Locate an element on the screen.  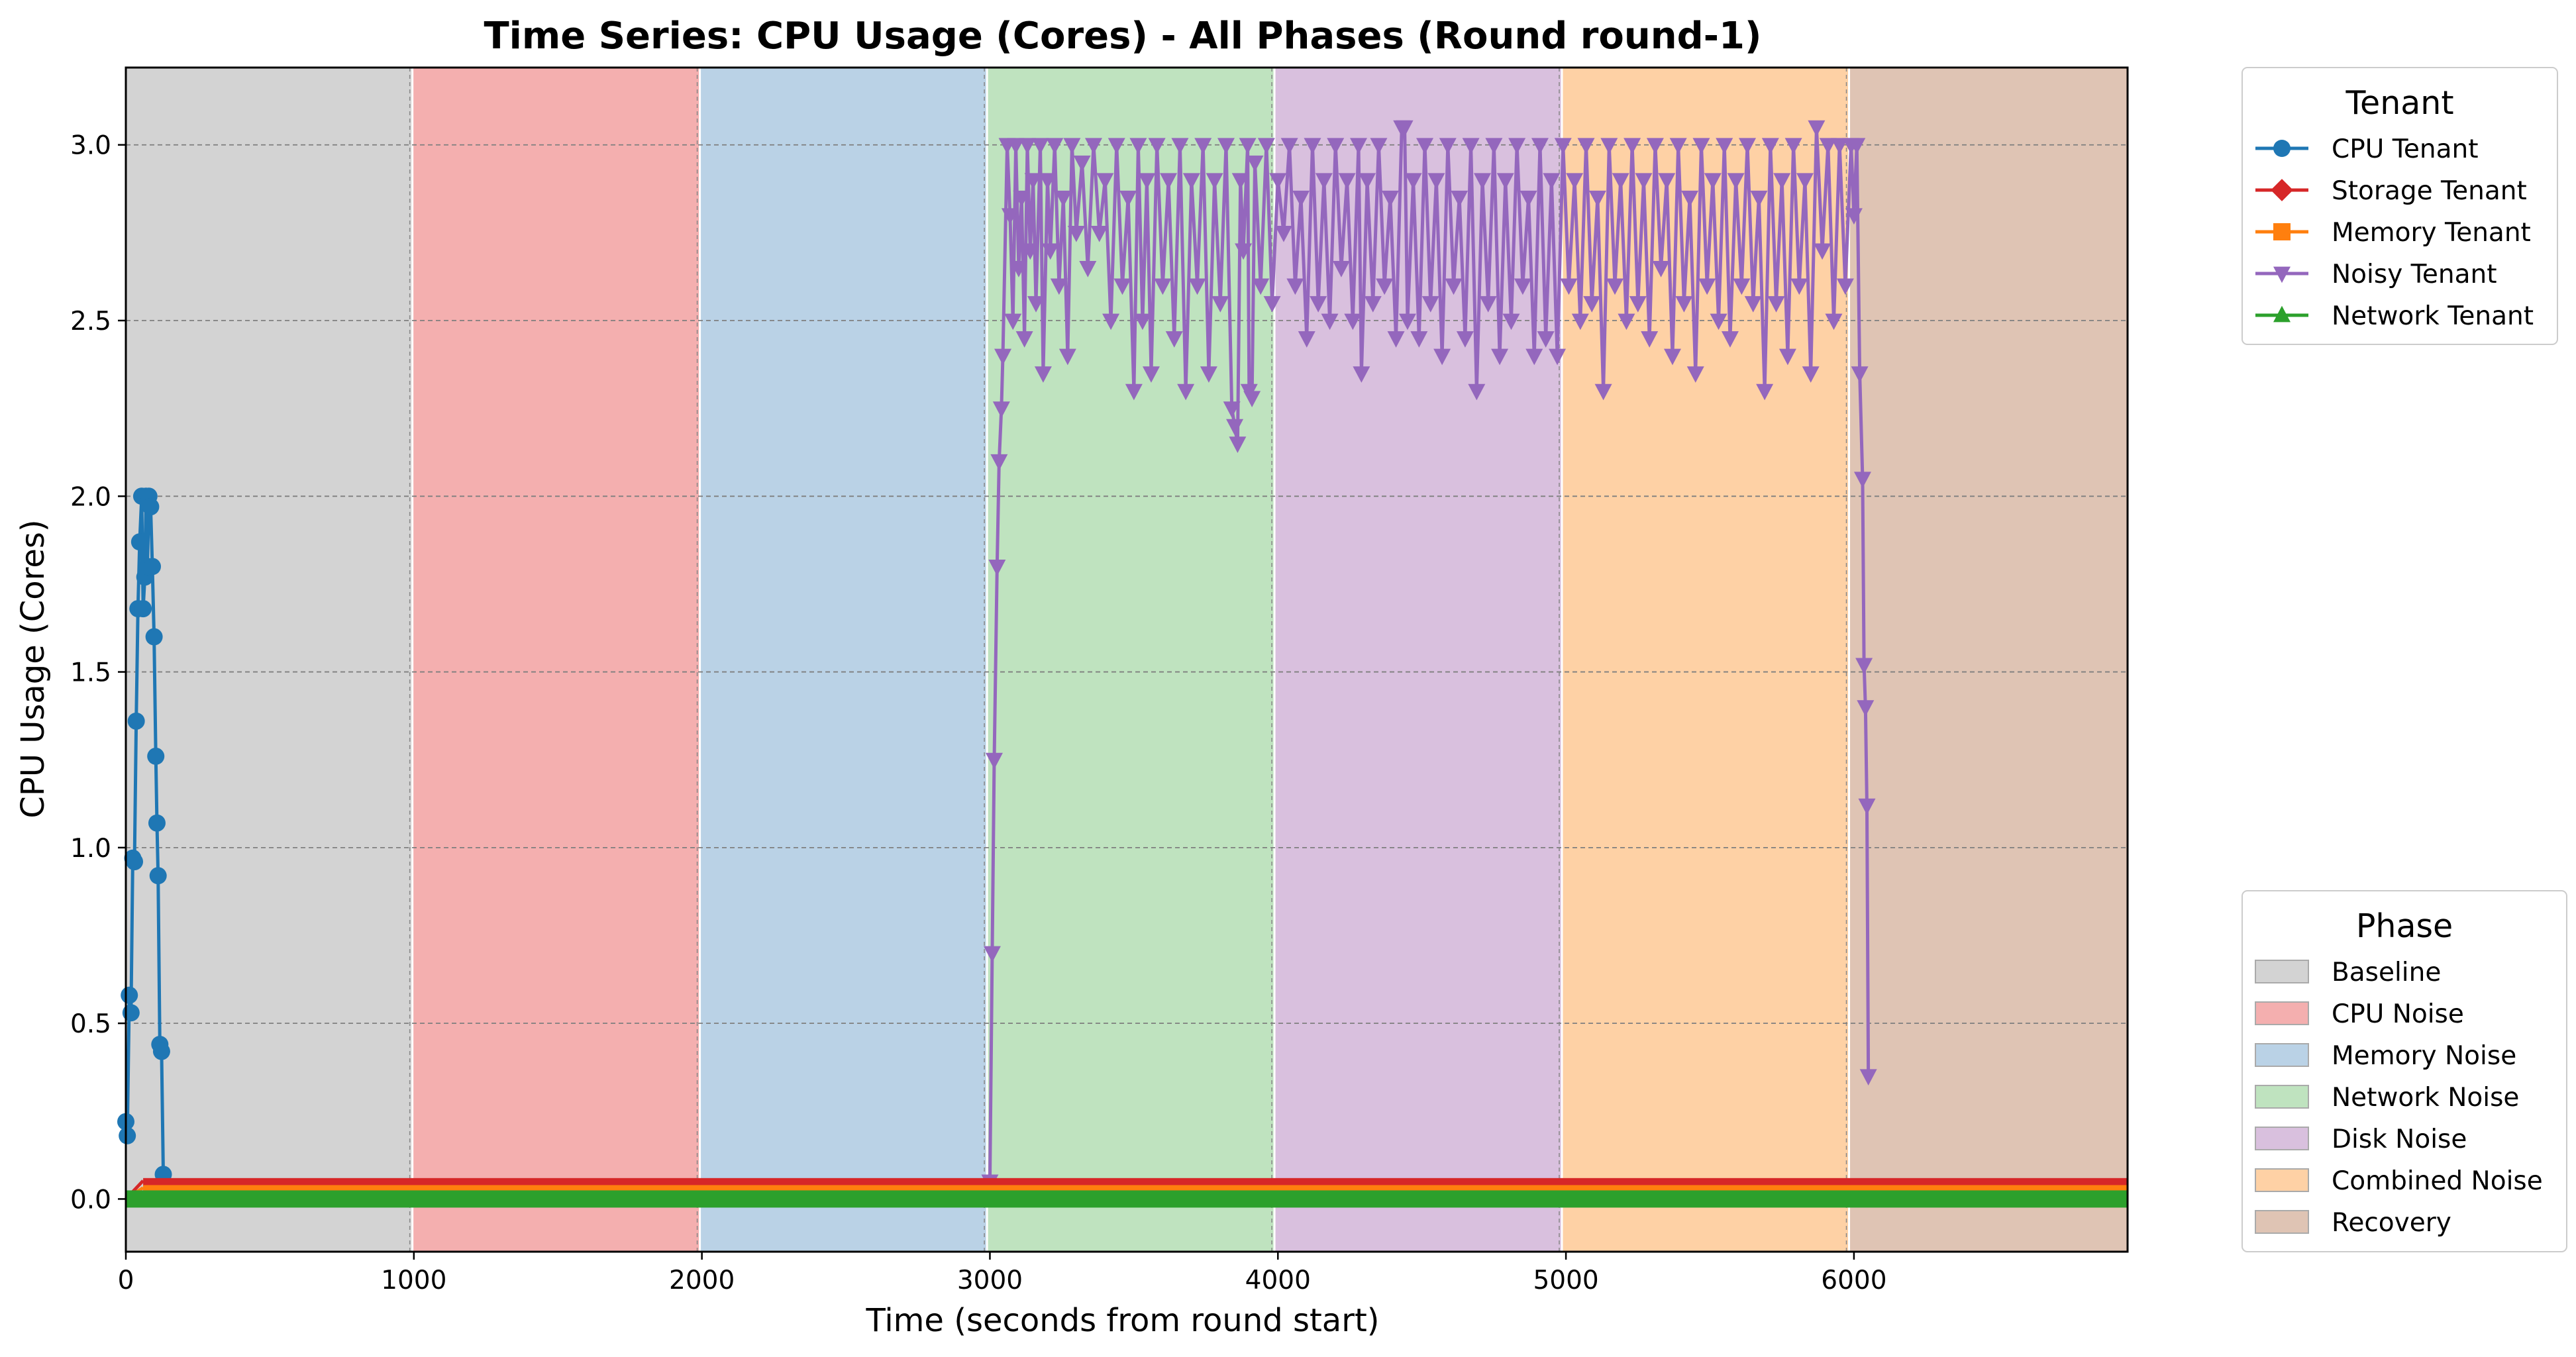
legend-item-network-tenant: Network Tenant is located at coordinates (2394, 316).